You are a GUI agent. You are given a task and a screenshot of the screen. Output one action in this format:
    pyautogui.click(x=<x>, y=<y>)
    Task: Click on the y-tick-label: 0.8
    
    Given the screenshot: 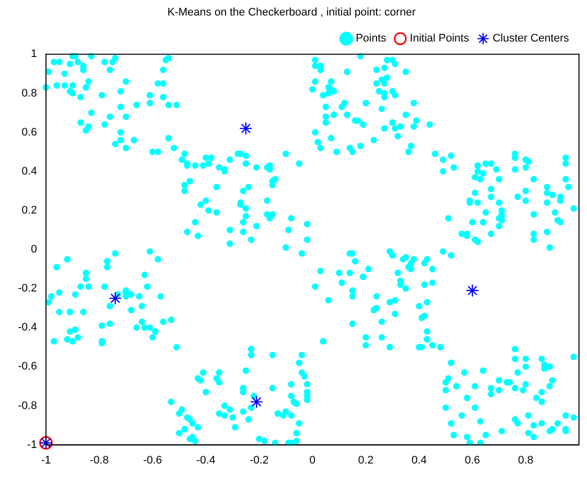 What is the action you would take?
    pyautogui.click(x=29, y=93)
    